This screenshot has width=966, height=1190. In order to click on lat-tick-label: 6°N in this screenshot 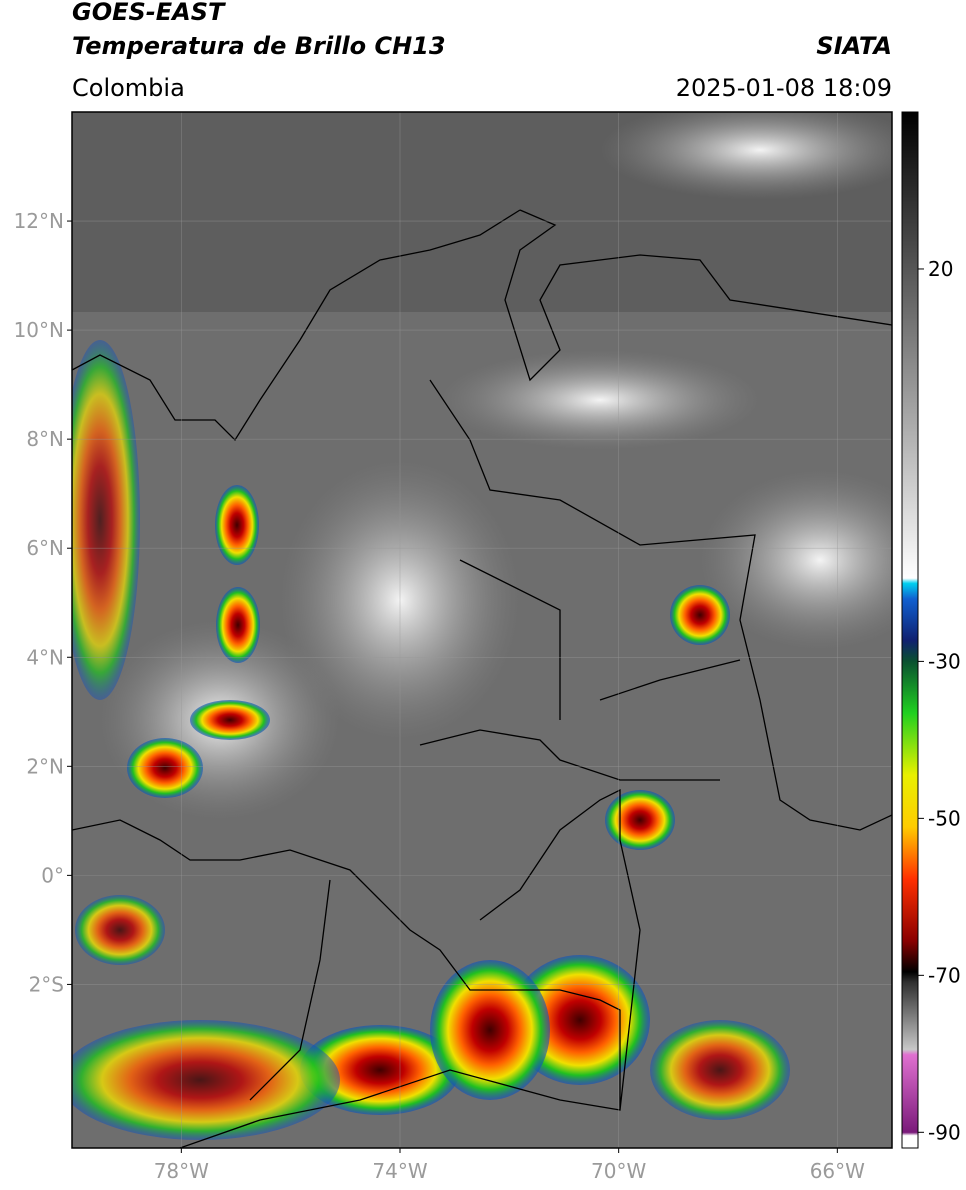, I will do `click(45, 548)`.